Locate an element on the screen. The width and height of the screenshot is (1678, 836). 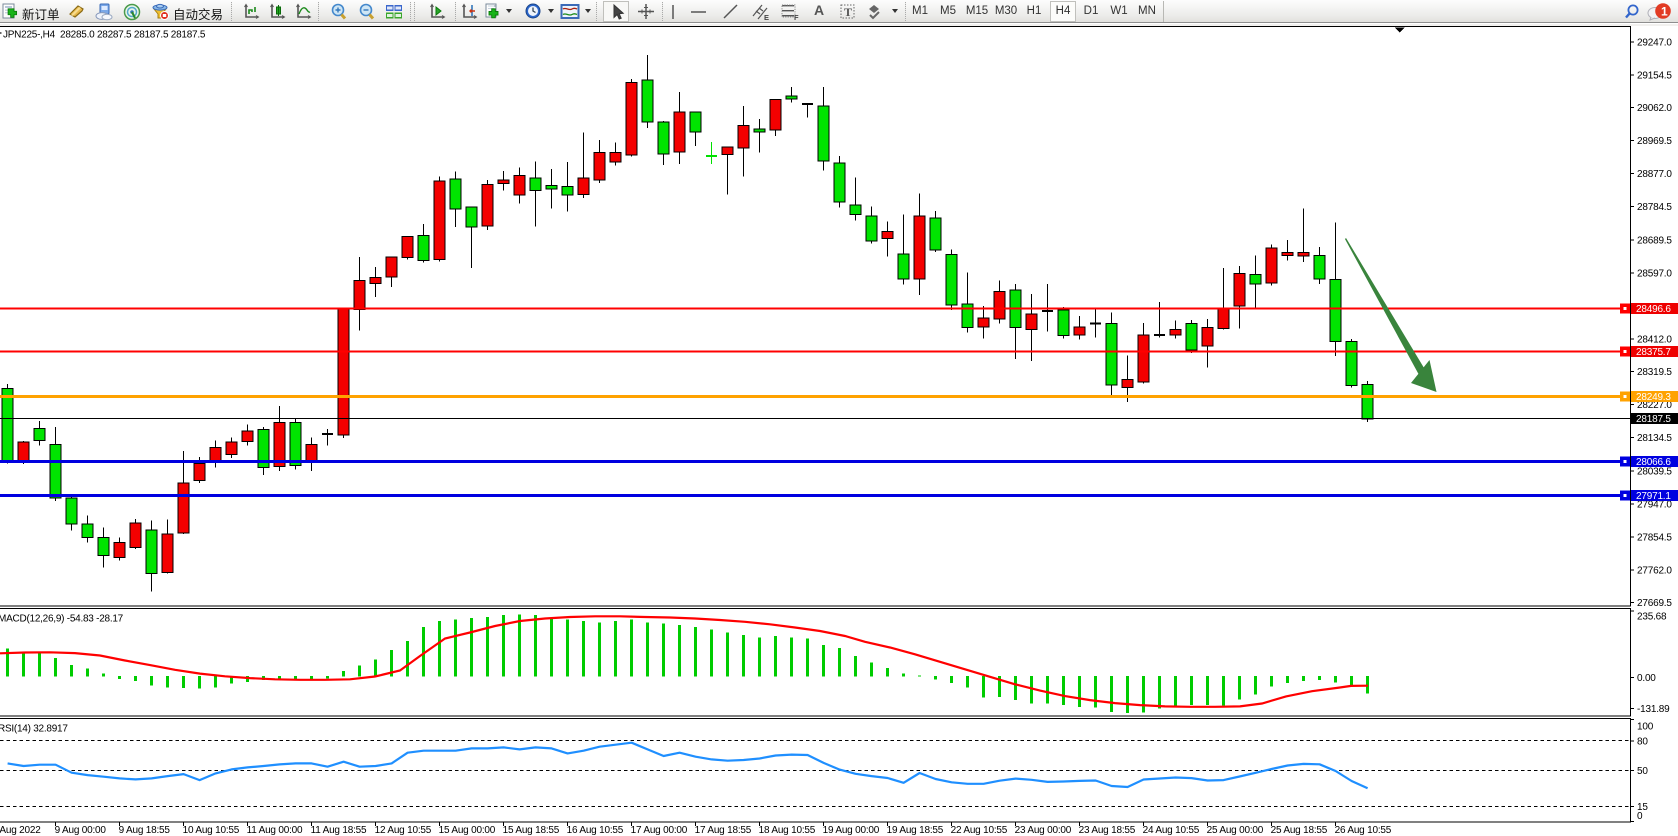
svg-text: 28412.0 is located at coordinates (1654, 339).